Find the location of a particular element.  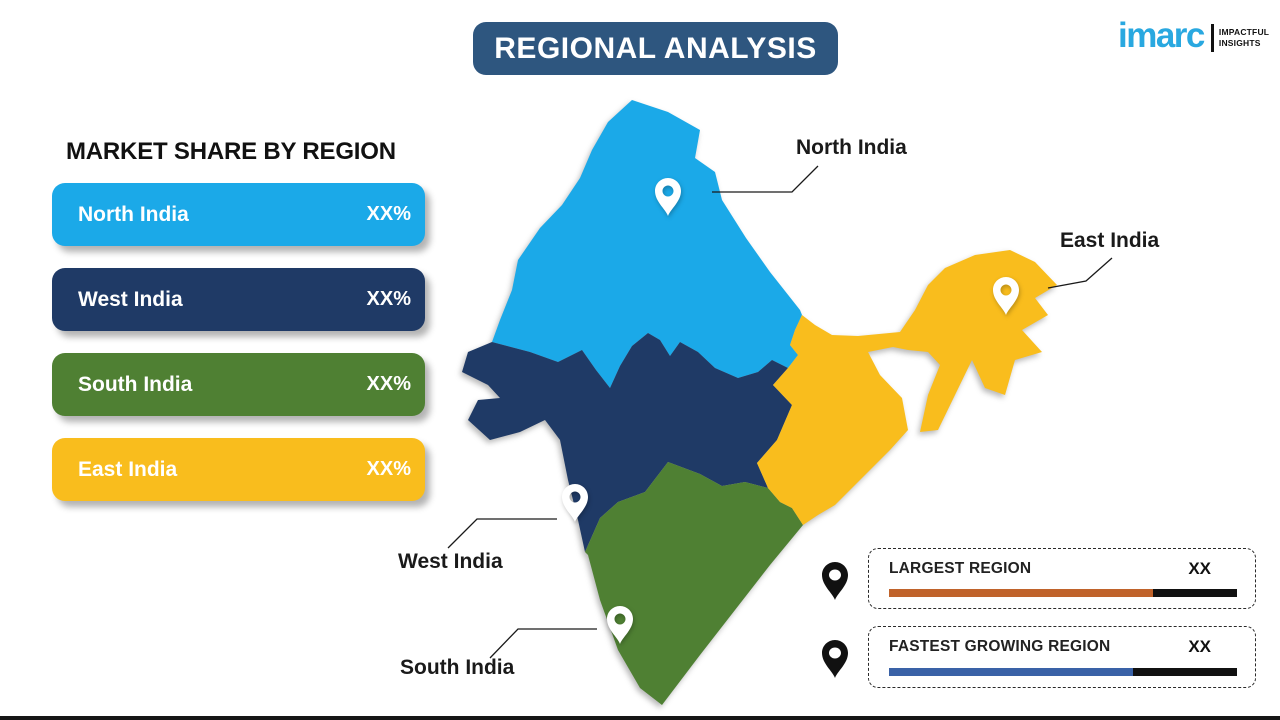

market-share-heading: MARKET SHARE BY REGION is located at coordinates (231, 151).